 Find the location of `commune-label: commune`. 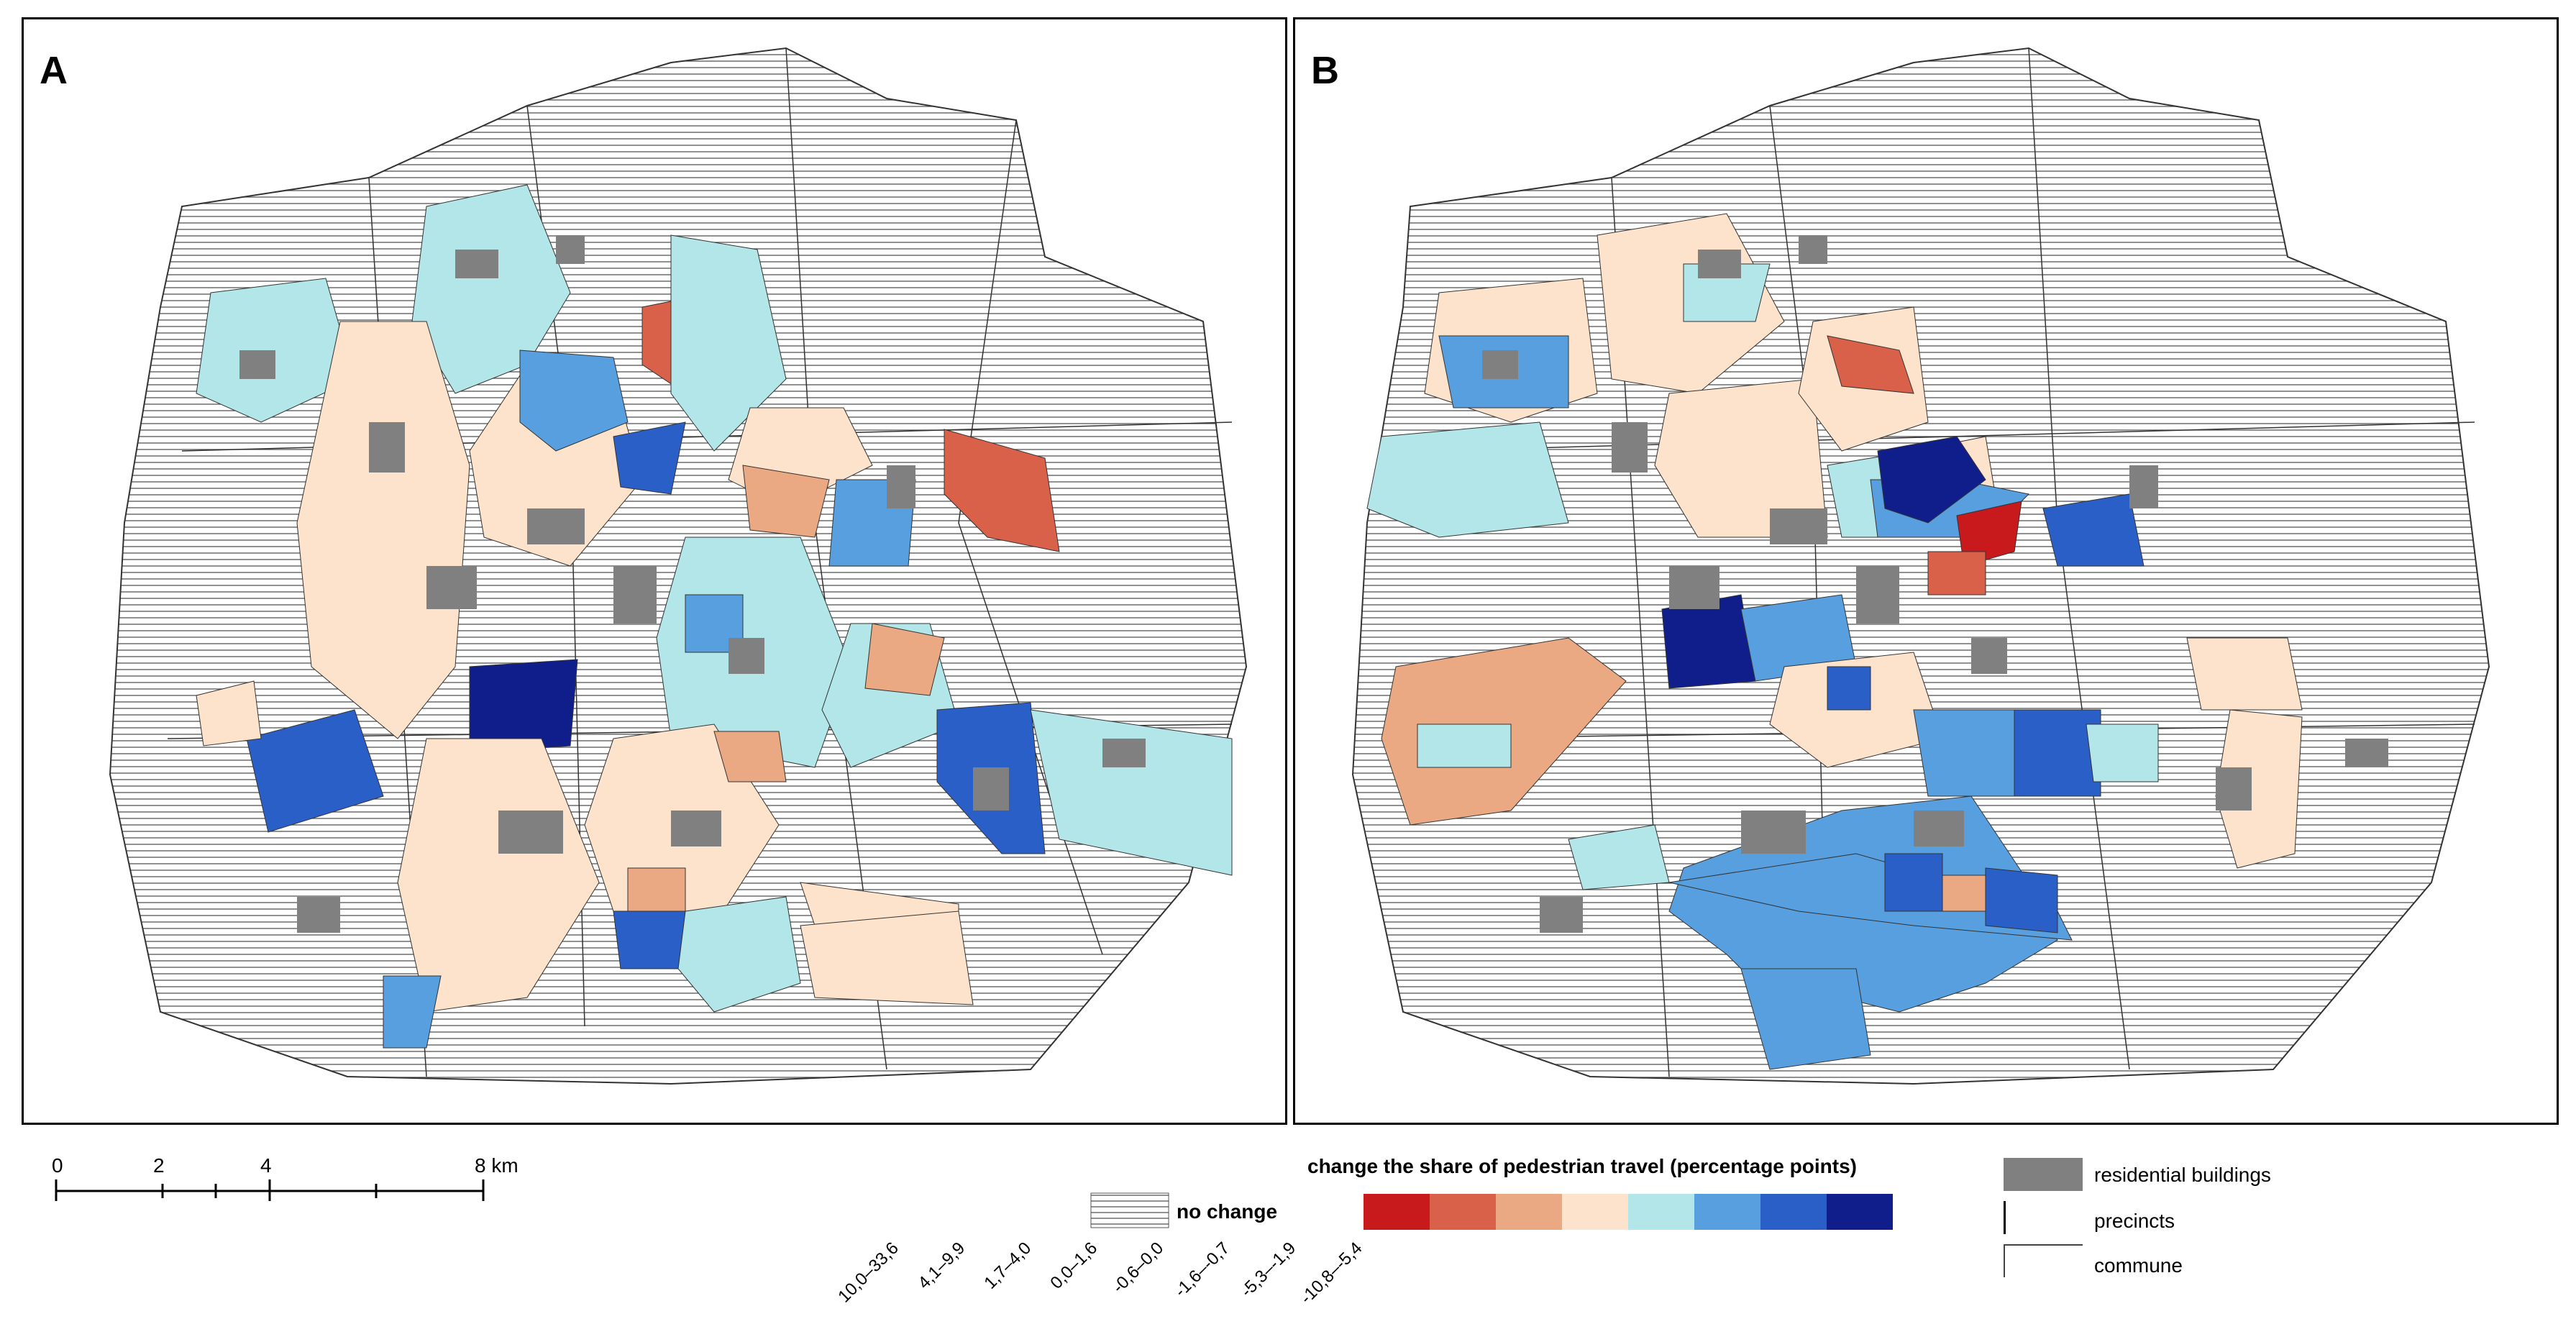

commune-label: commune is located at coordinates (2138, 1265).